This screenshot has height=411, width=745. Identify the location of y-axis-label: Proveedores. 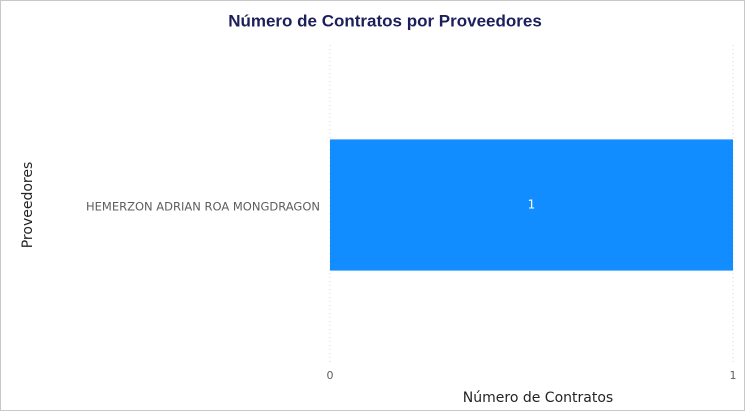
(28, 205).